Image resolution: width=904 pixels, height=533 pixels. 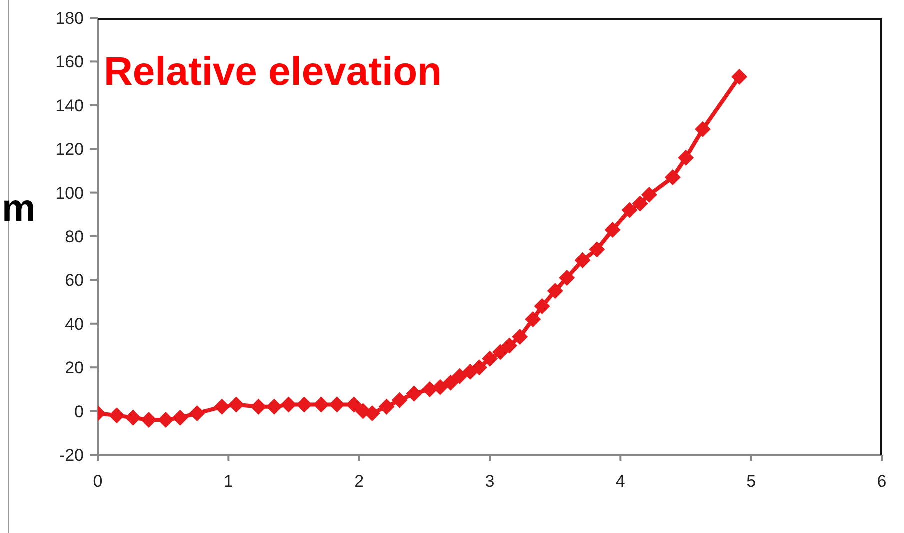 I want to click on y-tick-label: 40, so click(x=74, y=324).